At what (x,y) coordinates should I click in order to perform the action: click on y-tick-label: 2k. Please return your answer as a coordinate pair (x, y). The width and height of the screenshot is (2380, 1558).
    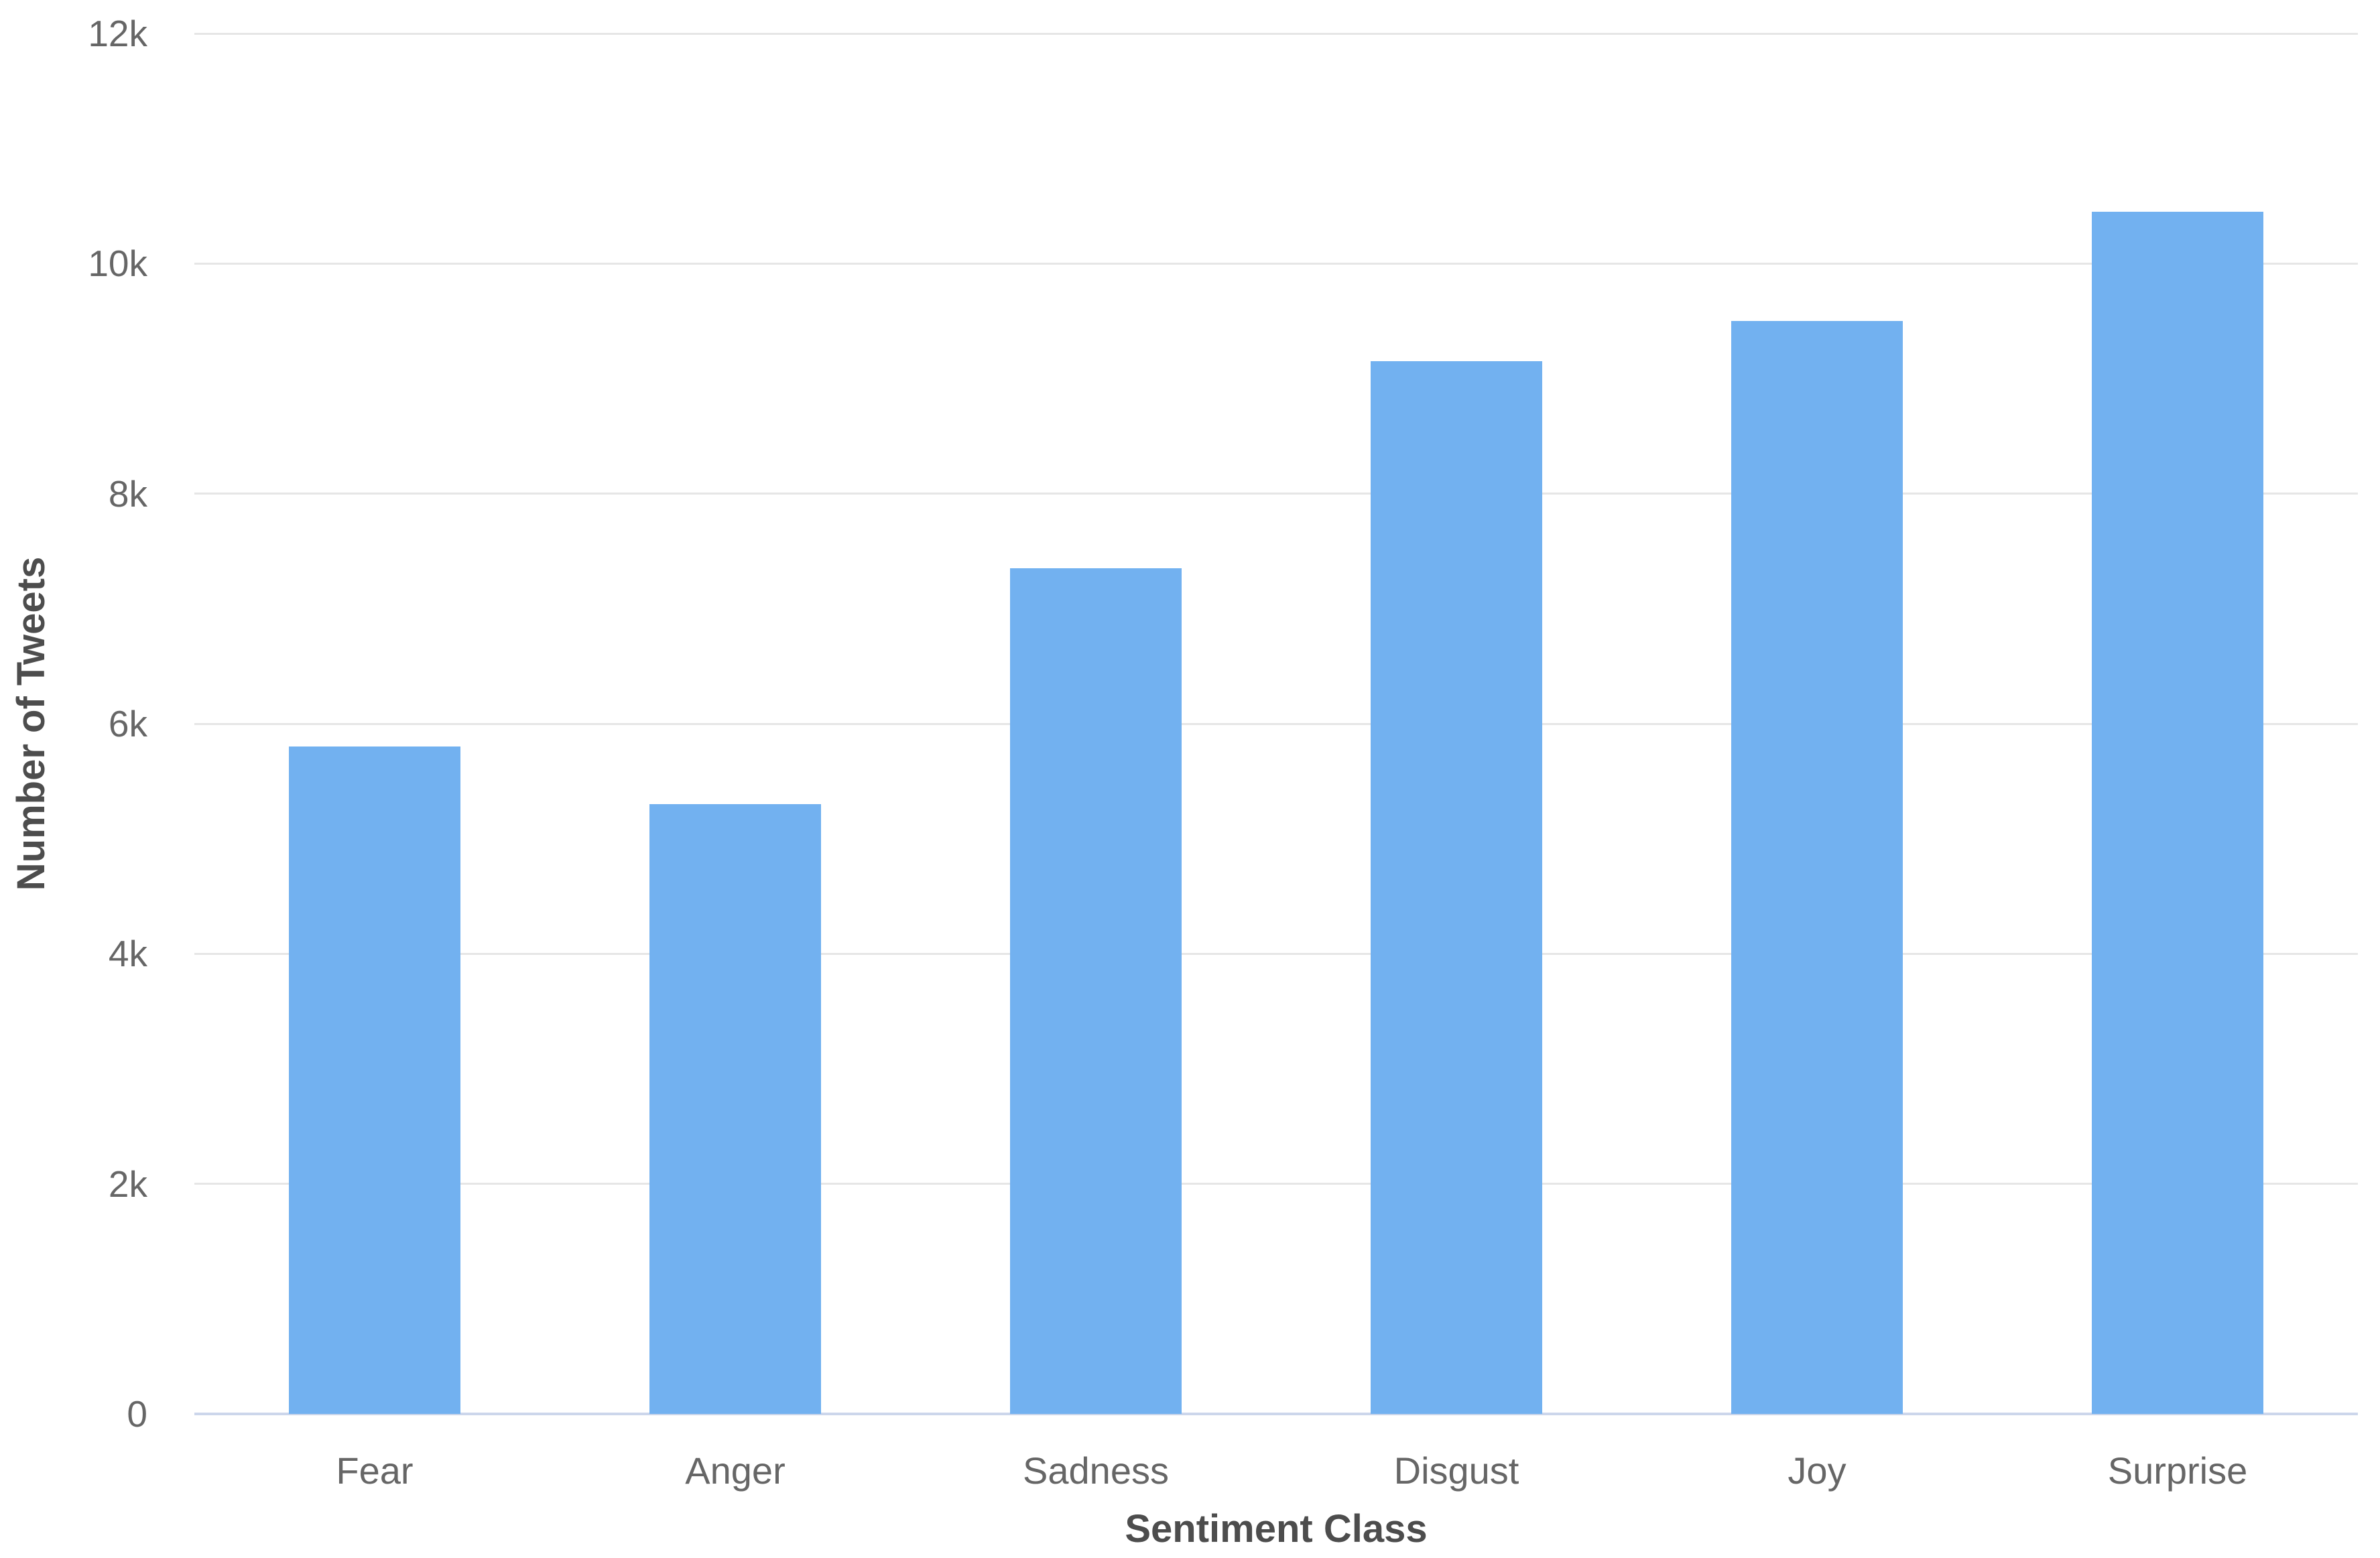
    Looking at the image, I should click on (127, 1184).